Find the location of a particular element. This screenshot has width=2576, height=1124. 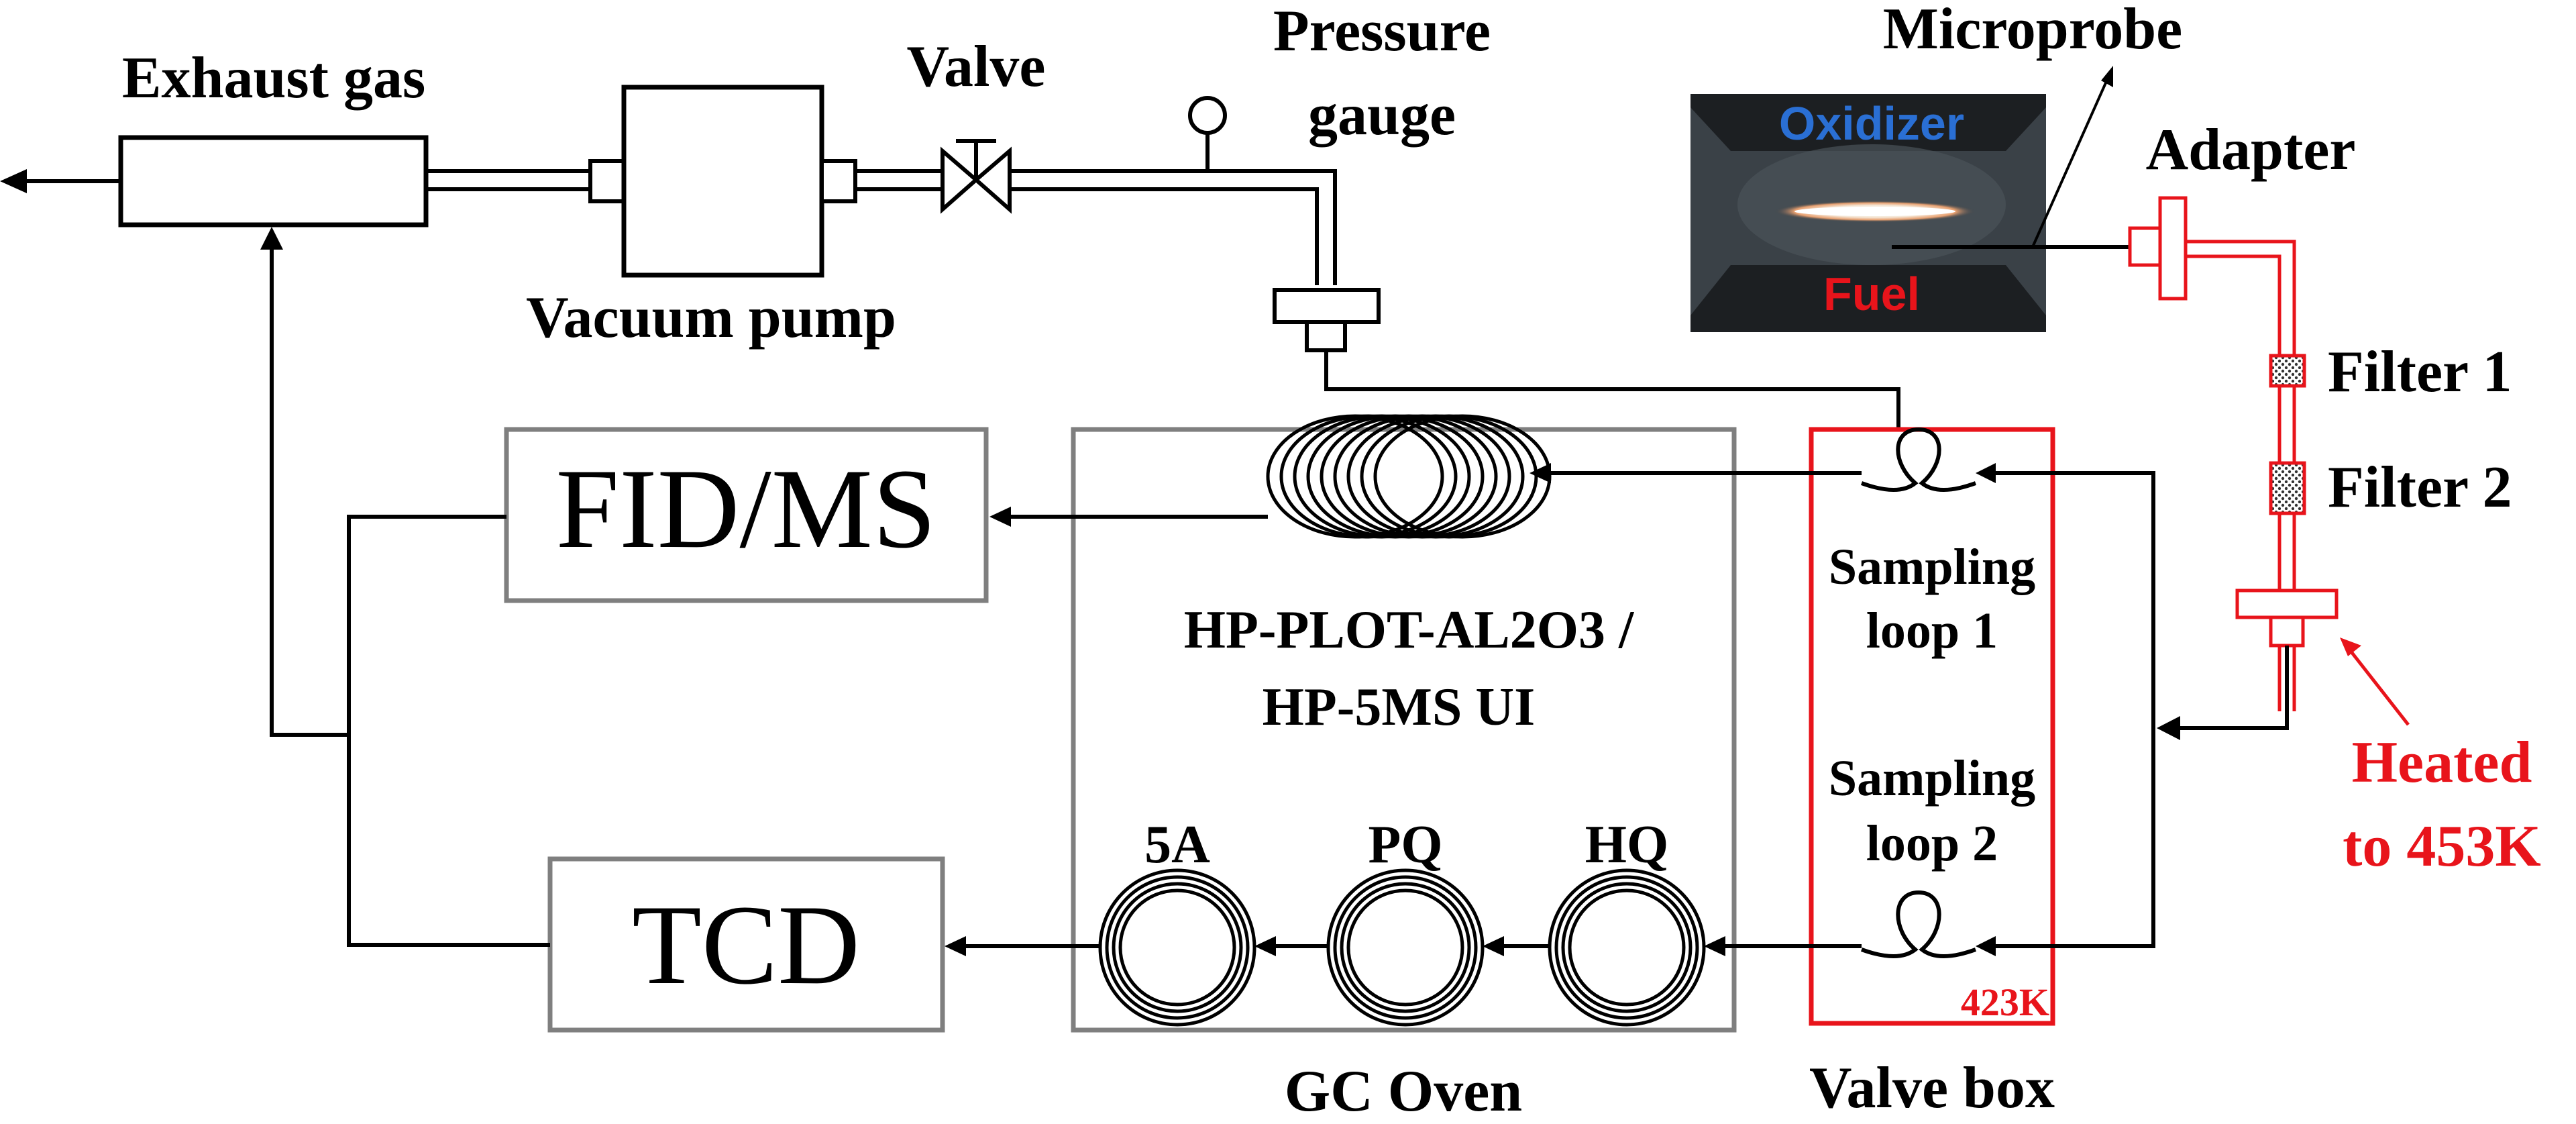

sampler-connector is located at coordinates (1327, 320).